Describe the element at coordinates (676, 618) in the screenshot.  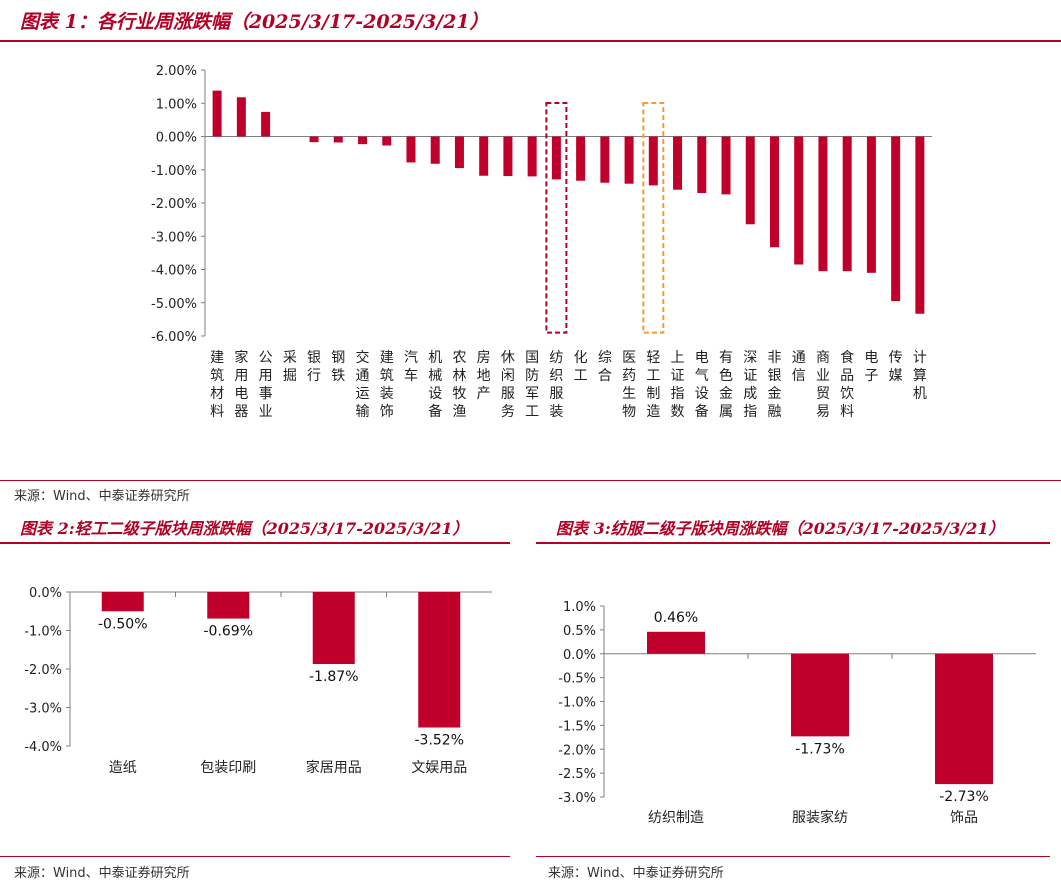
I see `data-label: 0.46%` at that location.